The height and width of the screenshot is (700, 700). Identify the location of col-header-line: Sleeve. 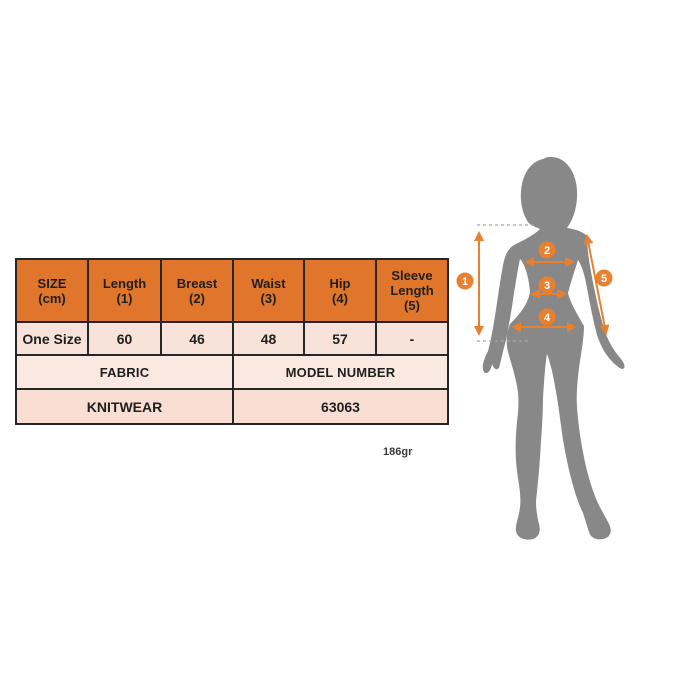
(412, 275).